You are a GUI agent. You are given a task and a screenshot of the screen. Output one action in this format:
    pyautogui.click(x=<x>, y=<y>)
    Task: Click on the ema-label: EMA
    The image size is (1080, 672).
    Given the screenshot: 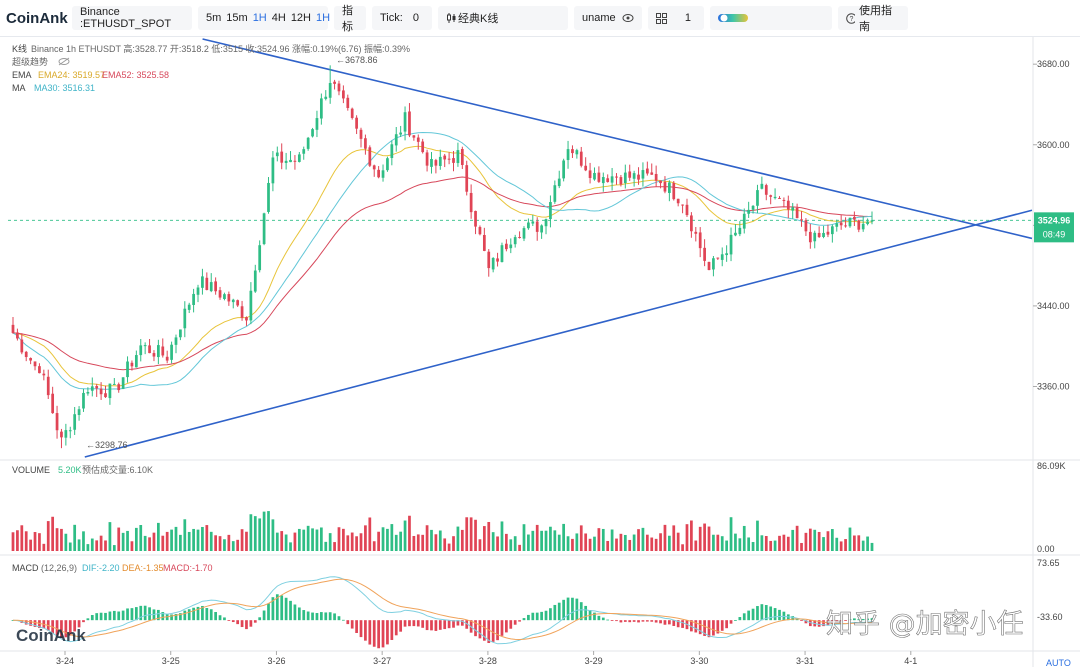 What is the action you would take?
    pyautogui.click(x=22, y=75)
    